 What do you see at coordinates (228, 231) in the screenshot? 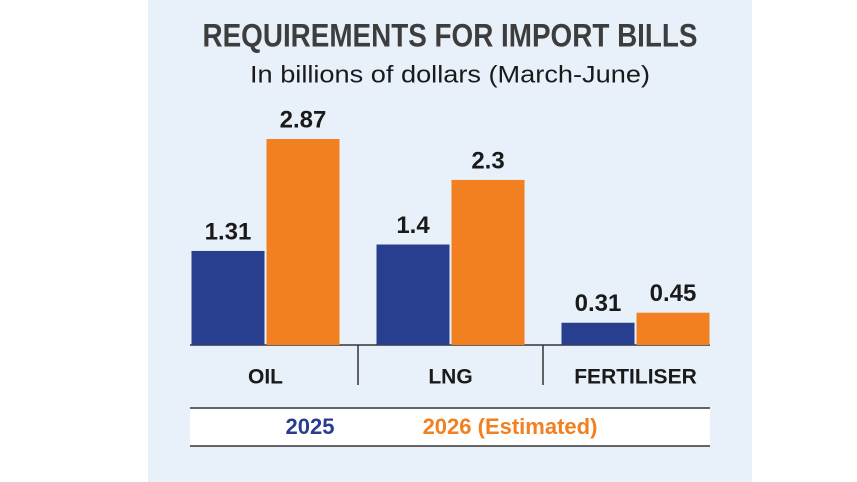
I see `value-label: 1.31` at bounding box center [228, 231].